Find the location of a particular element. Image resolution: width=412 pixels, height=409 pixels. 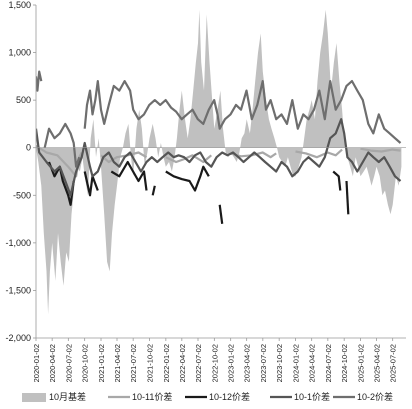

y-tick-label: -1,000 is located at coordinates (18, 243).